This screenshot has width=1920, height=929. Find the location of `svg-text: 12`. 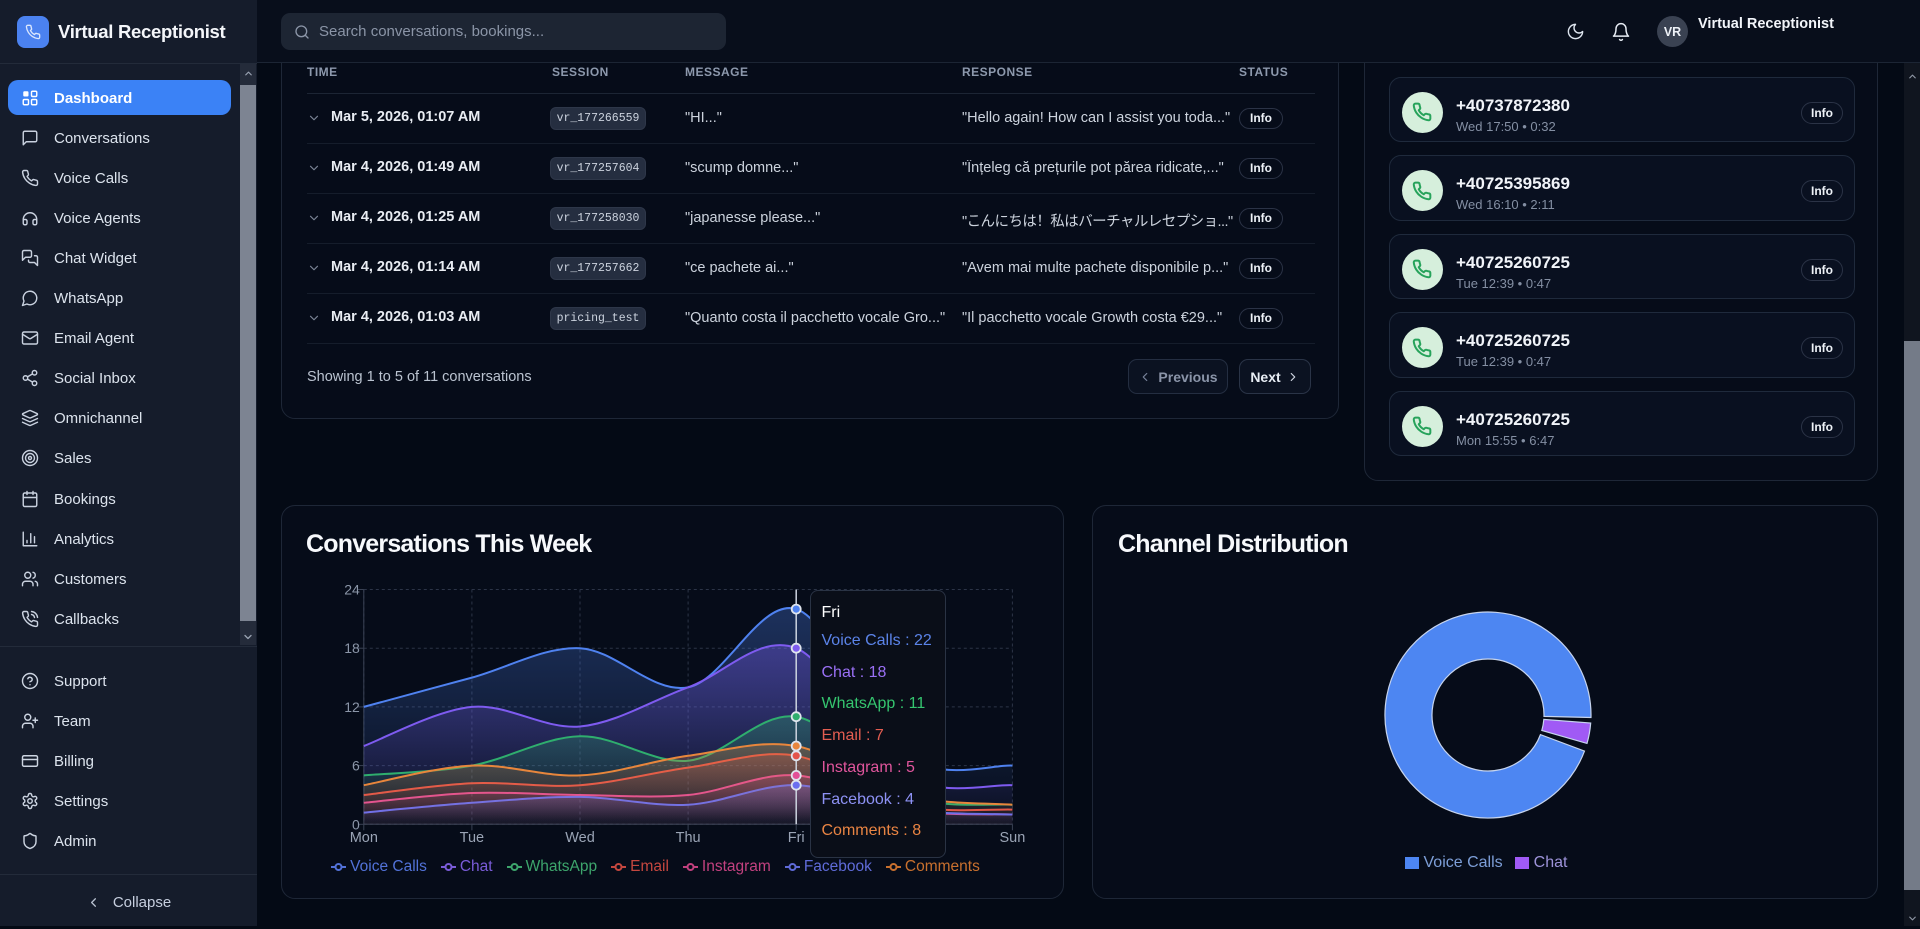

svg-text: 12 is located at coordinates (352, 707).